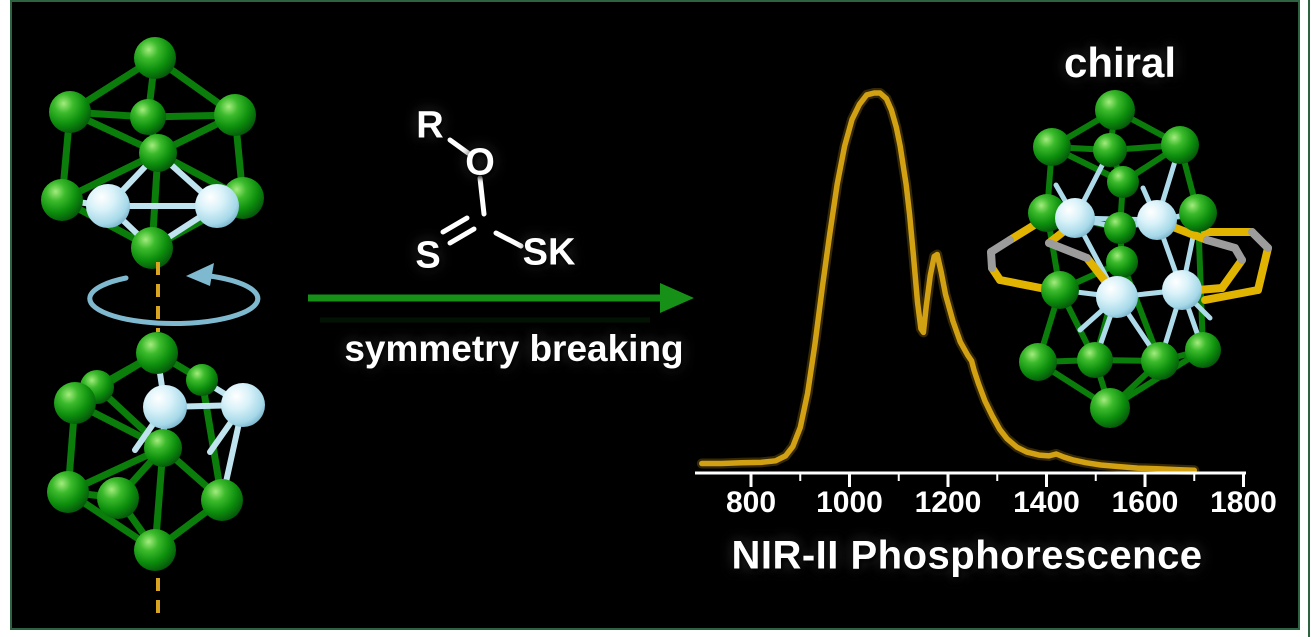  I want to click on x-axis-tick-label: 1200, so click(948, 502).